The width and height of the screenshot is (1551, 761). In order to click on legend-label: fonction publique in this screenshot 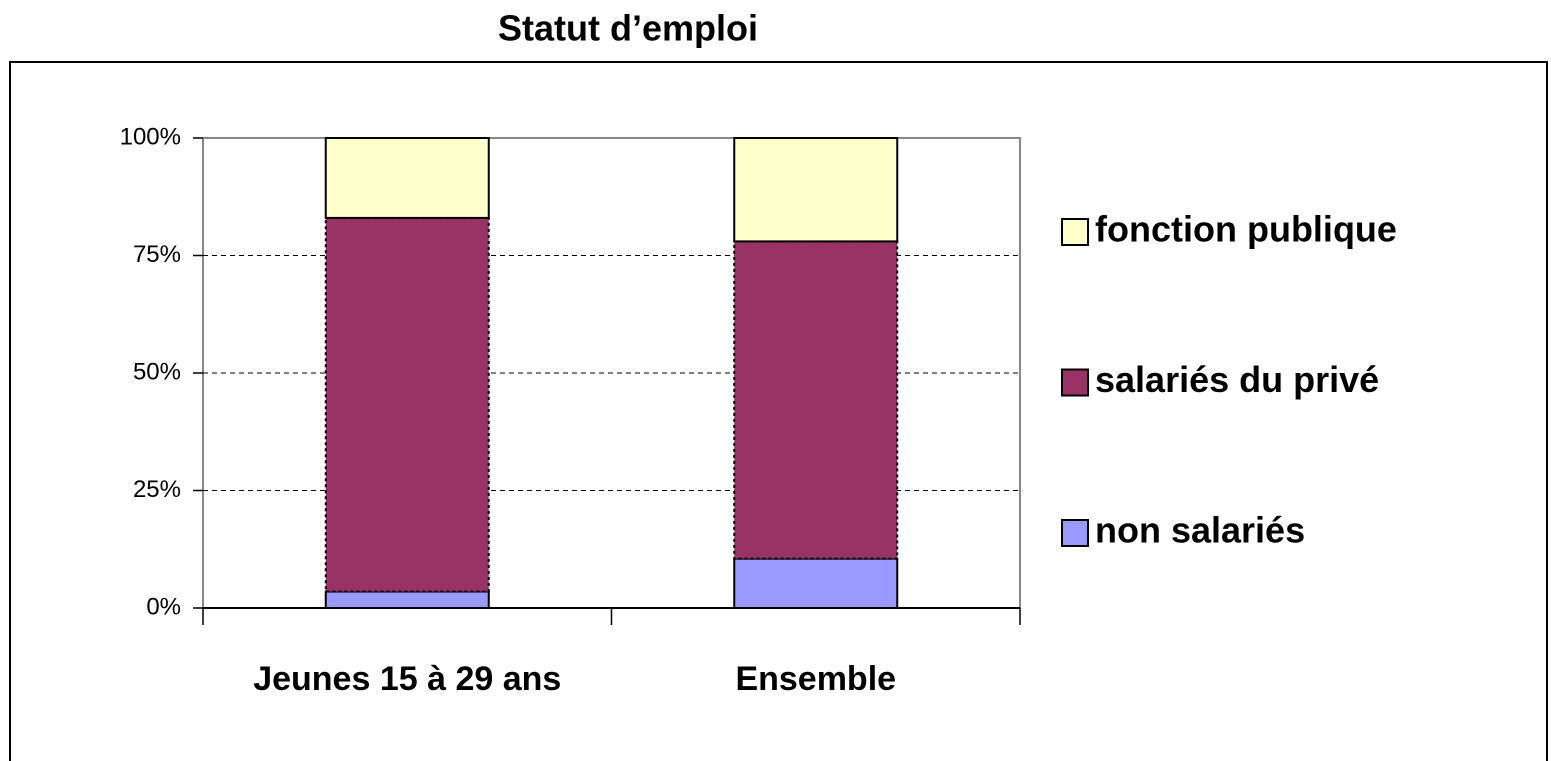, I will do `click(1246, 229)`.